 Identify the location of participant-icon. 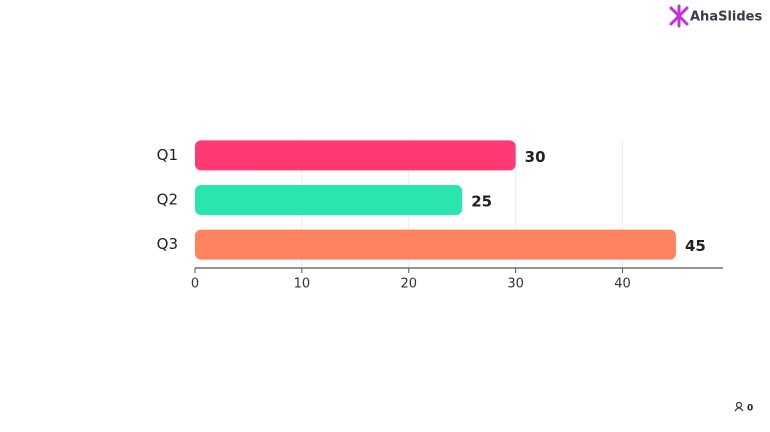
(739, 405).